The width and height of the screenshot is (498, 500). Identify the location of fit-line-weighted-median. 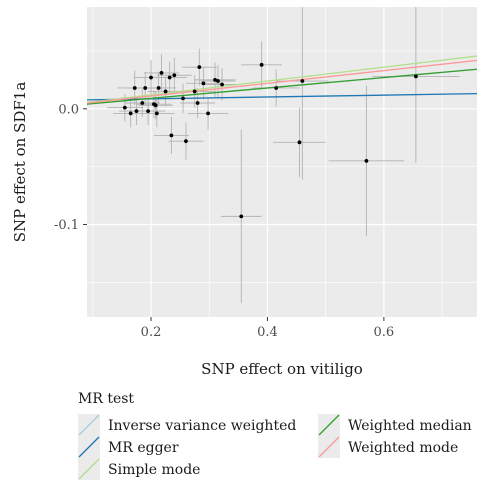
(282, 86).